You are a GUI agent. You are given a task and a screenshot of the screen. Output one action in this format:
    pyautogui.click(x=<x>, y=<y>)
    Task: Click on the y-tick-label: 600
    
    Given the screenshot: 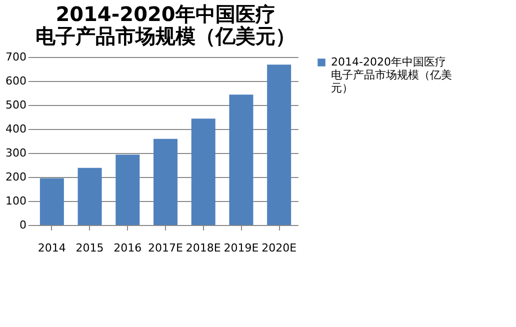 What is the action you would take?
    pyautogui.click(x=16, y=81)
    